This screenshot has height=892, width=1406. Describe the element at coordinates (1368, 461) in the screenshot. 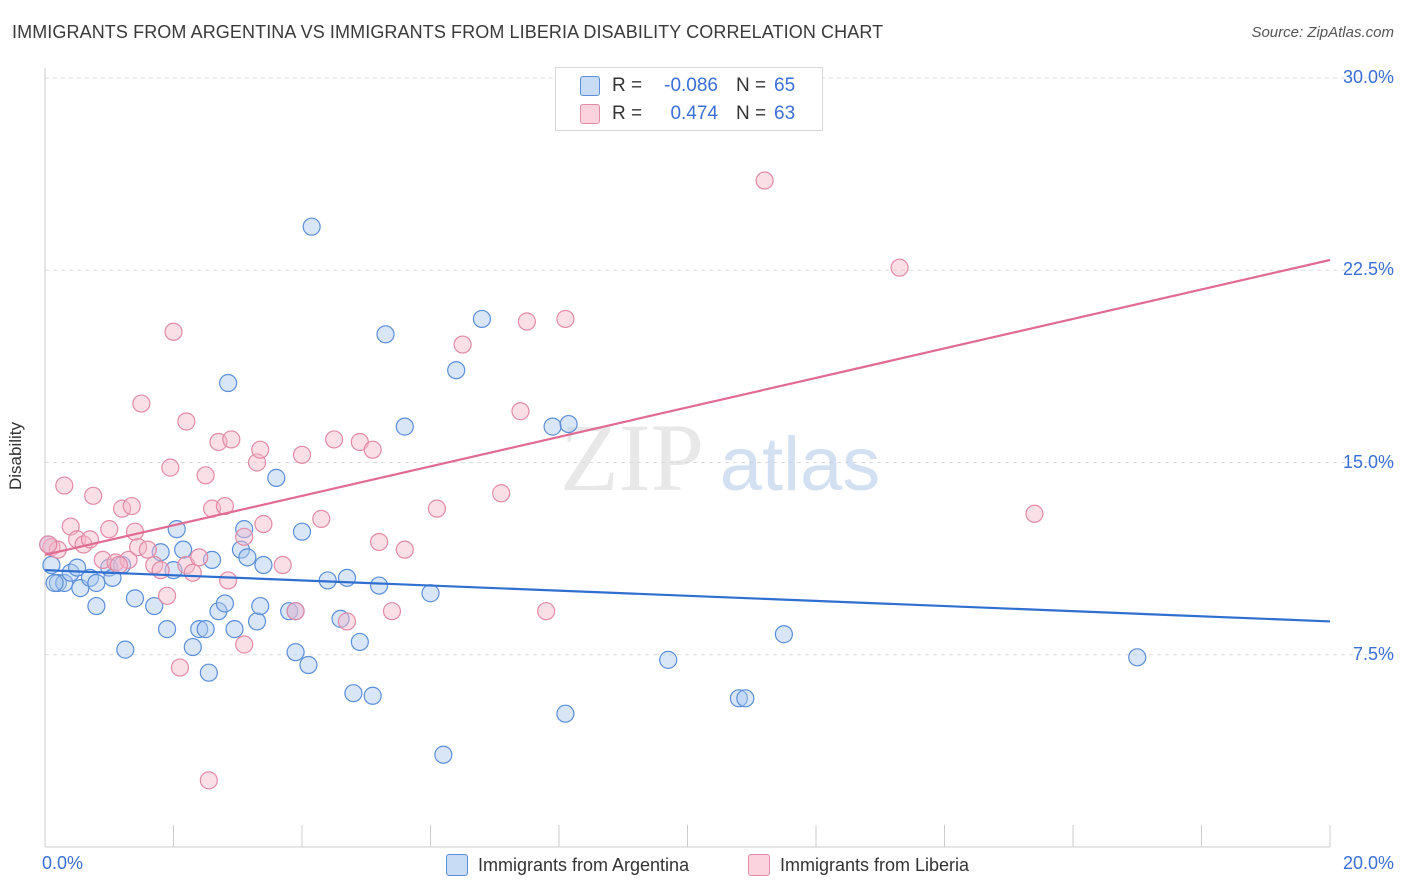

I see `y-tick-label: 15.0%` at that location.